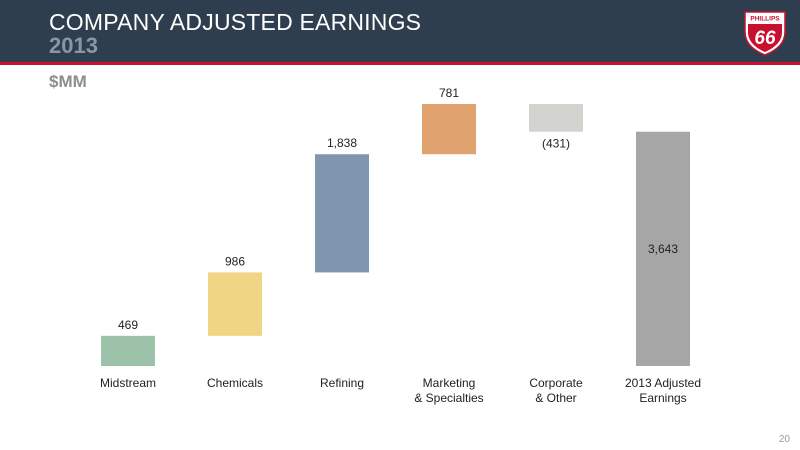  I want to click on data-label-2: 1,838, so click(342, 143).